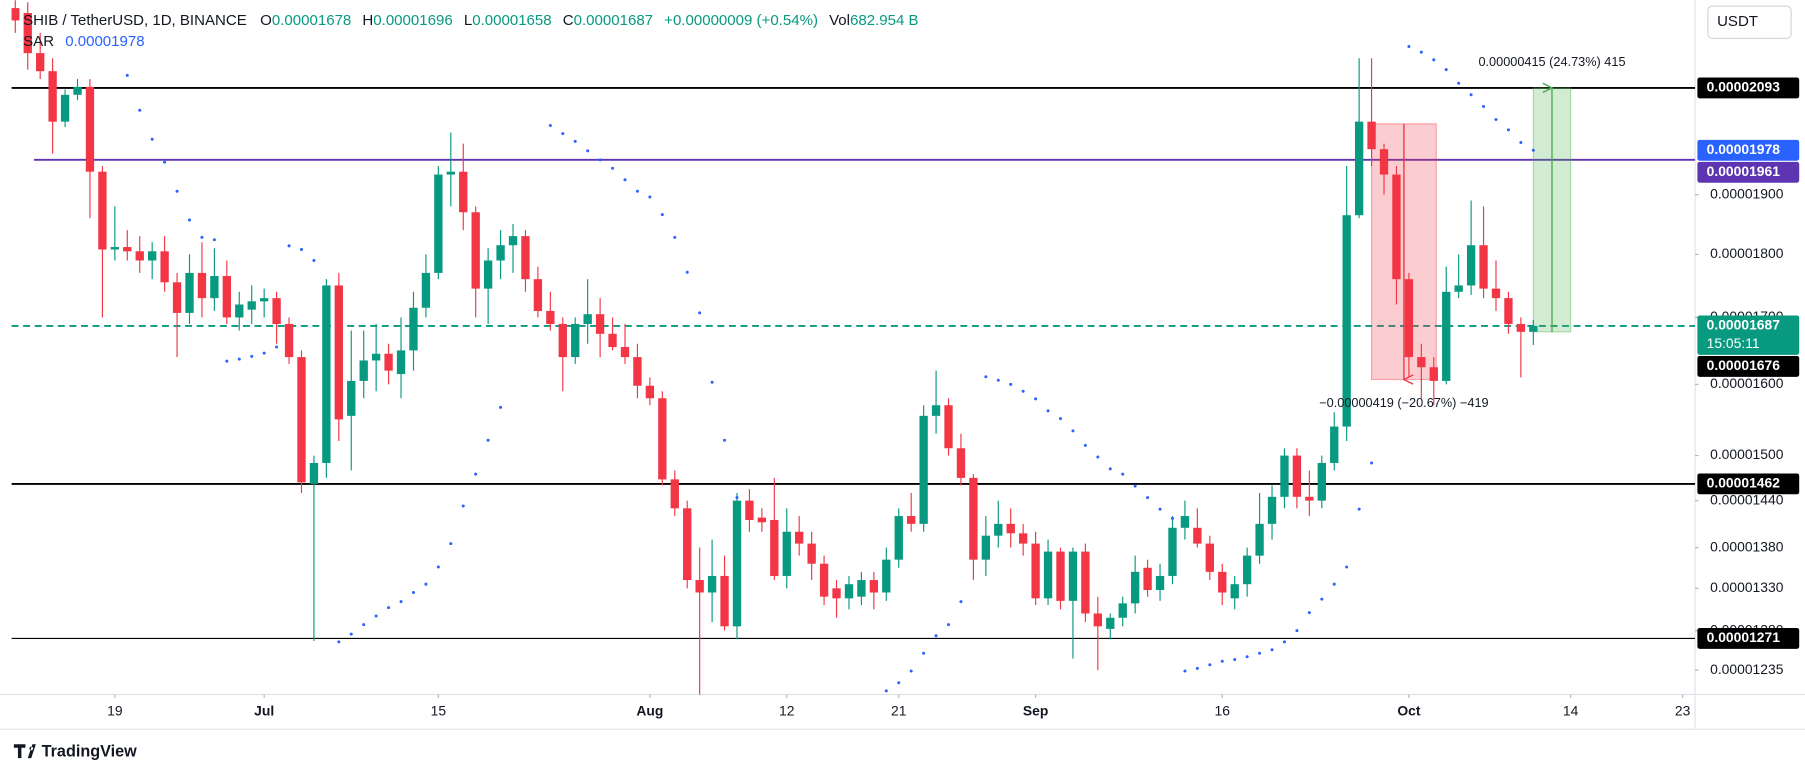 The width and height of the screenshot is (1805, 770). I want to click on volume-key: Vol, so click(839, 20).